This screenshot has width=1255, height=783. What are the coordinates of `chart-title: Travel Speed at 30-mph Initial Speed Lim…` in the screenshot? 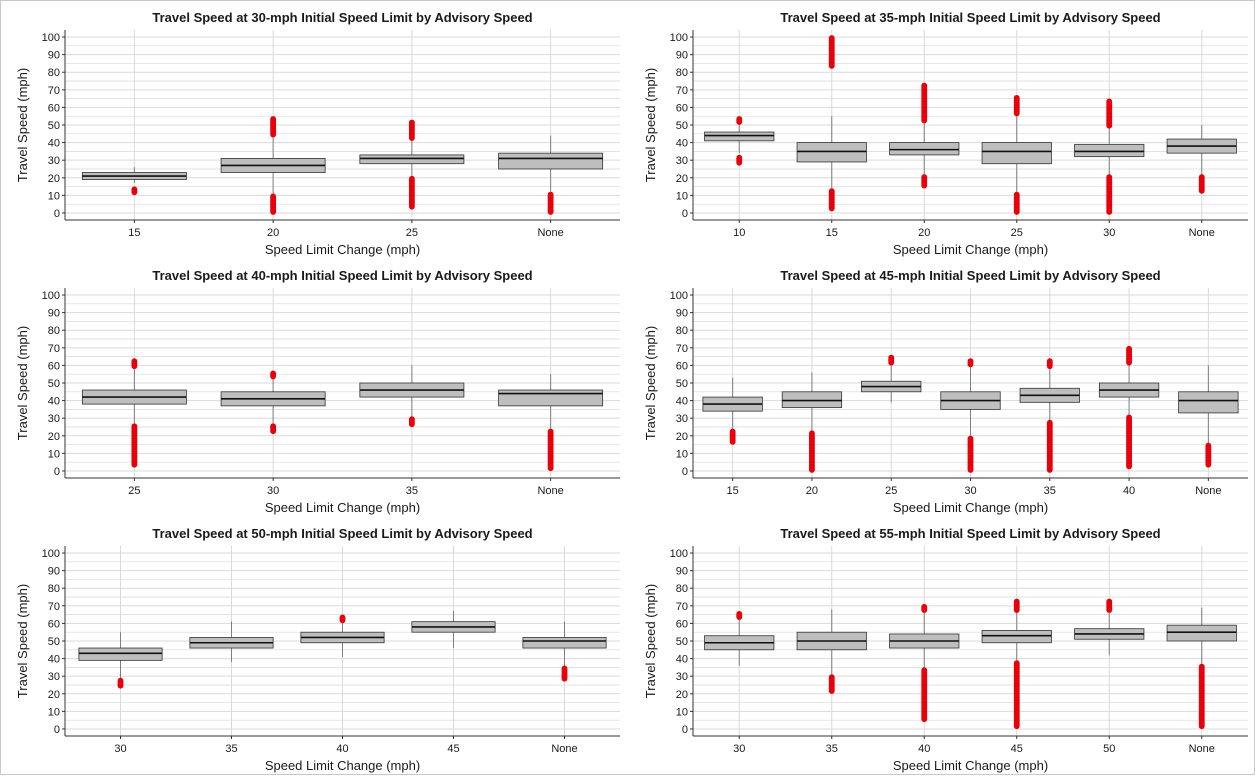 It's located at (342, 17).